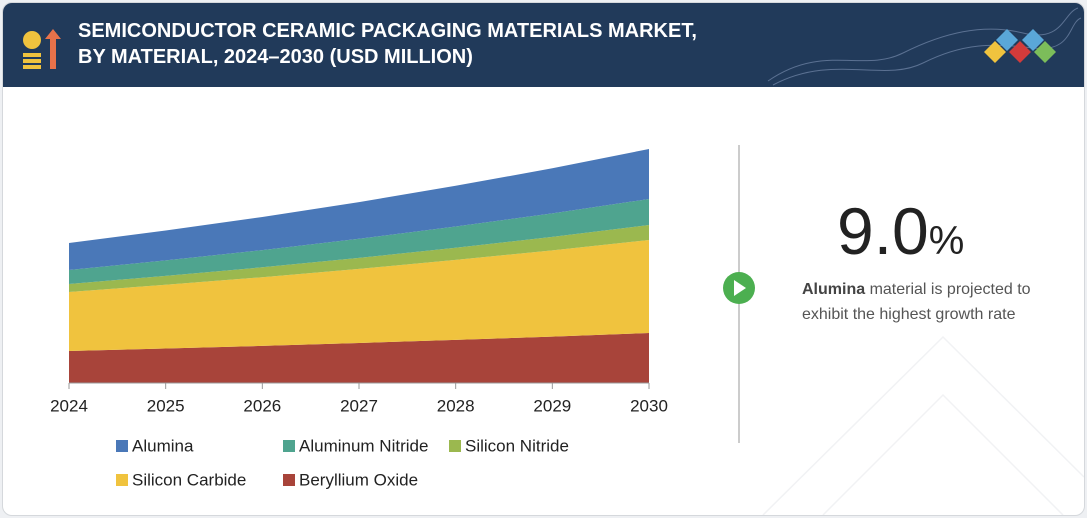 The width and height of the screenshot is (1087, 518). I want to click on x-tick-label: 2028, so click(456, 405).